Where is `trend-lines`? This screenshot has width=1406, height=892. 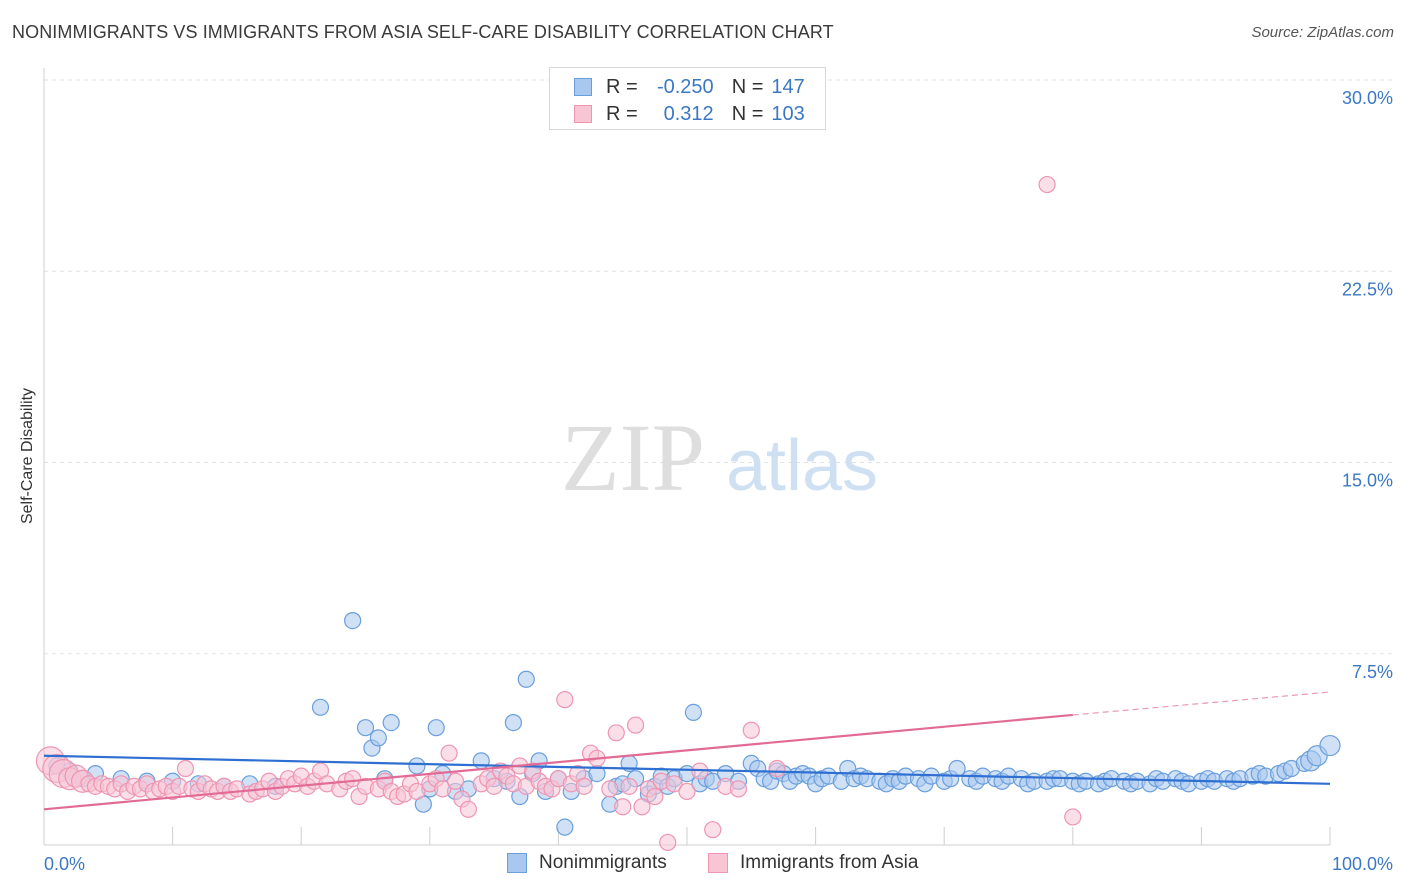 trend-lines is located at coordinates (687, 751).